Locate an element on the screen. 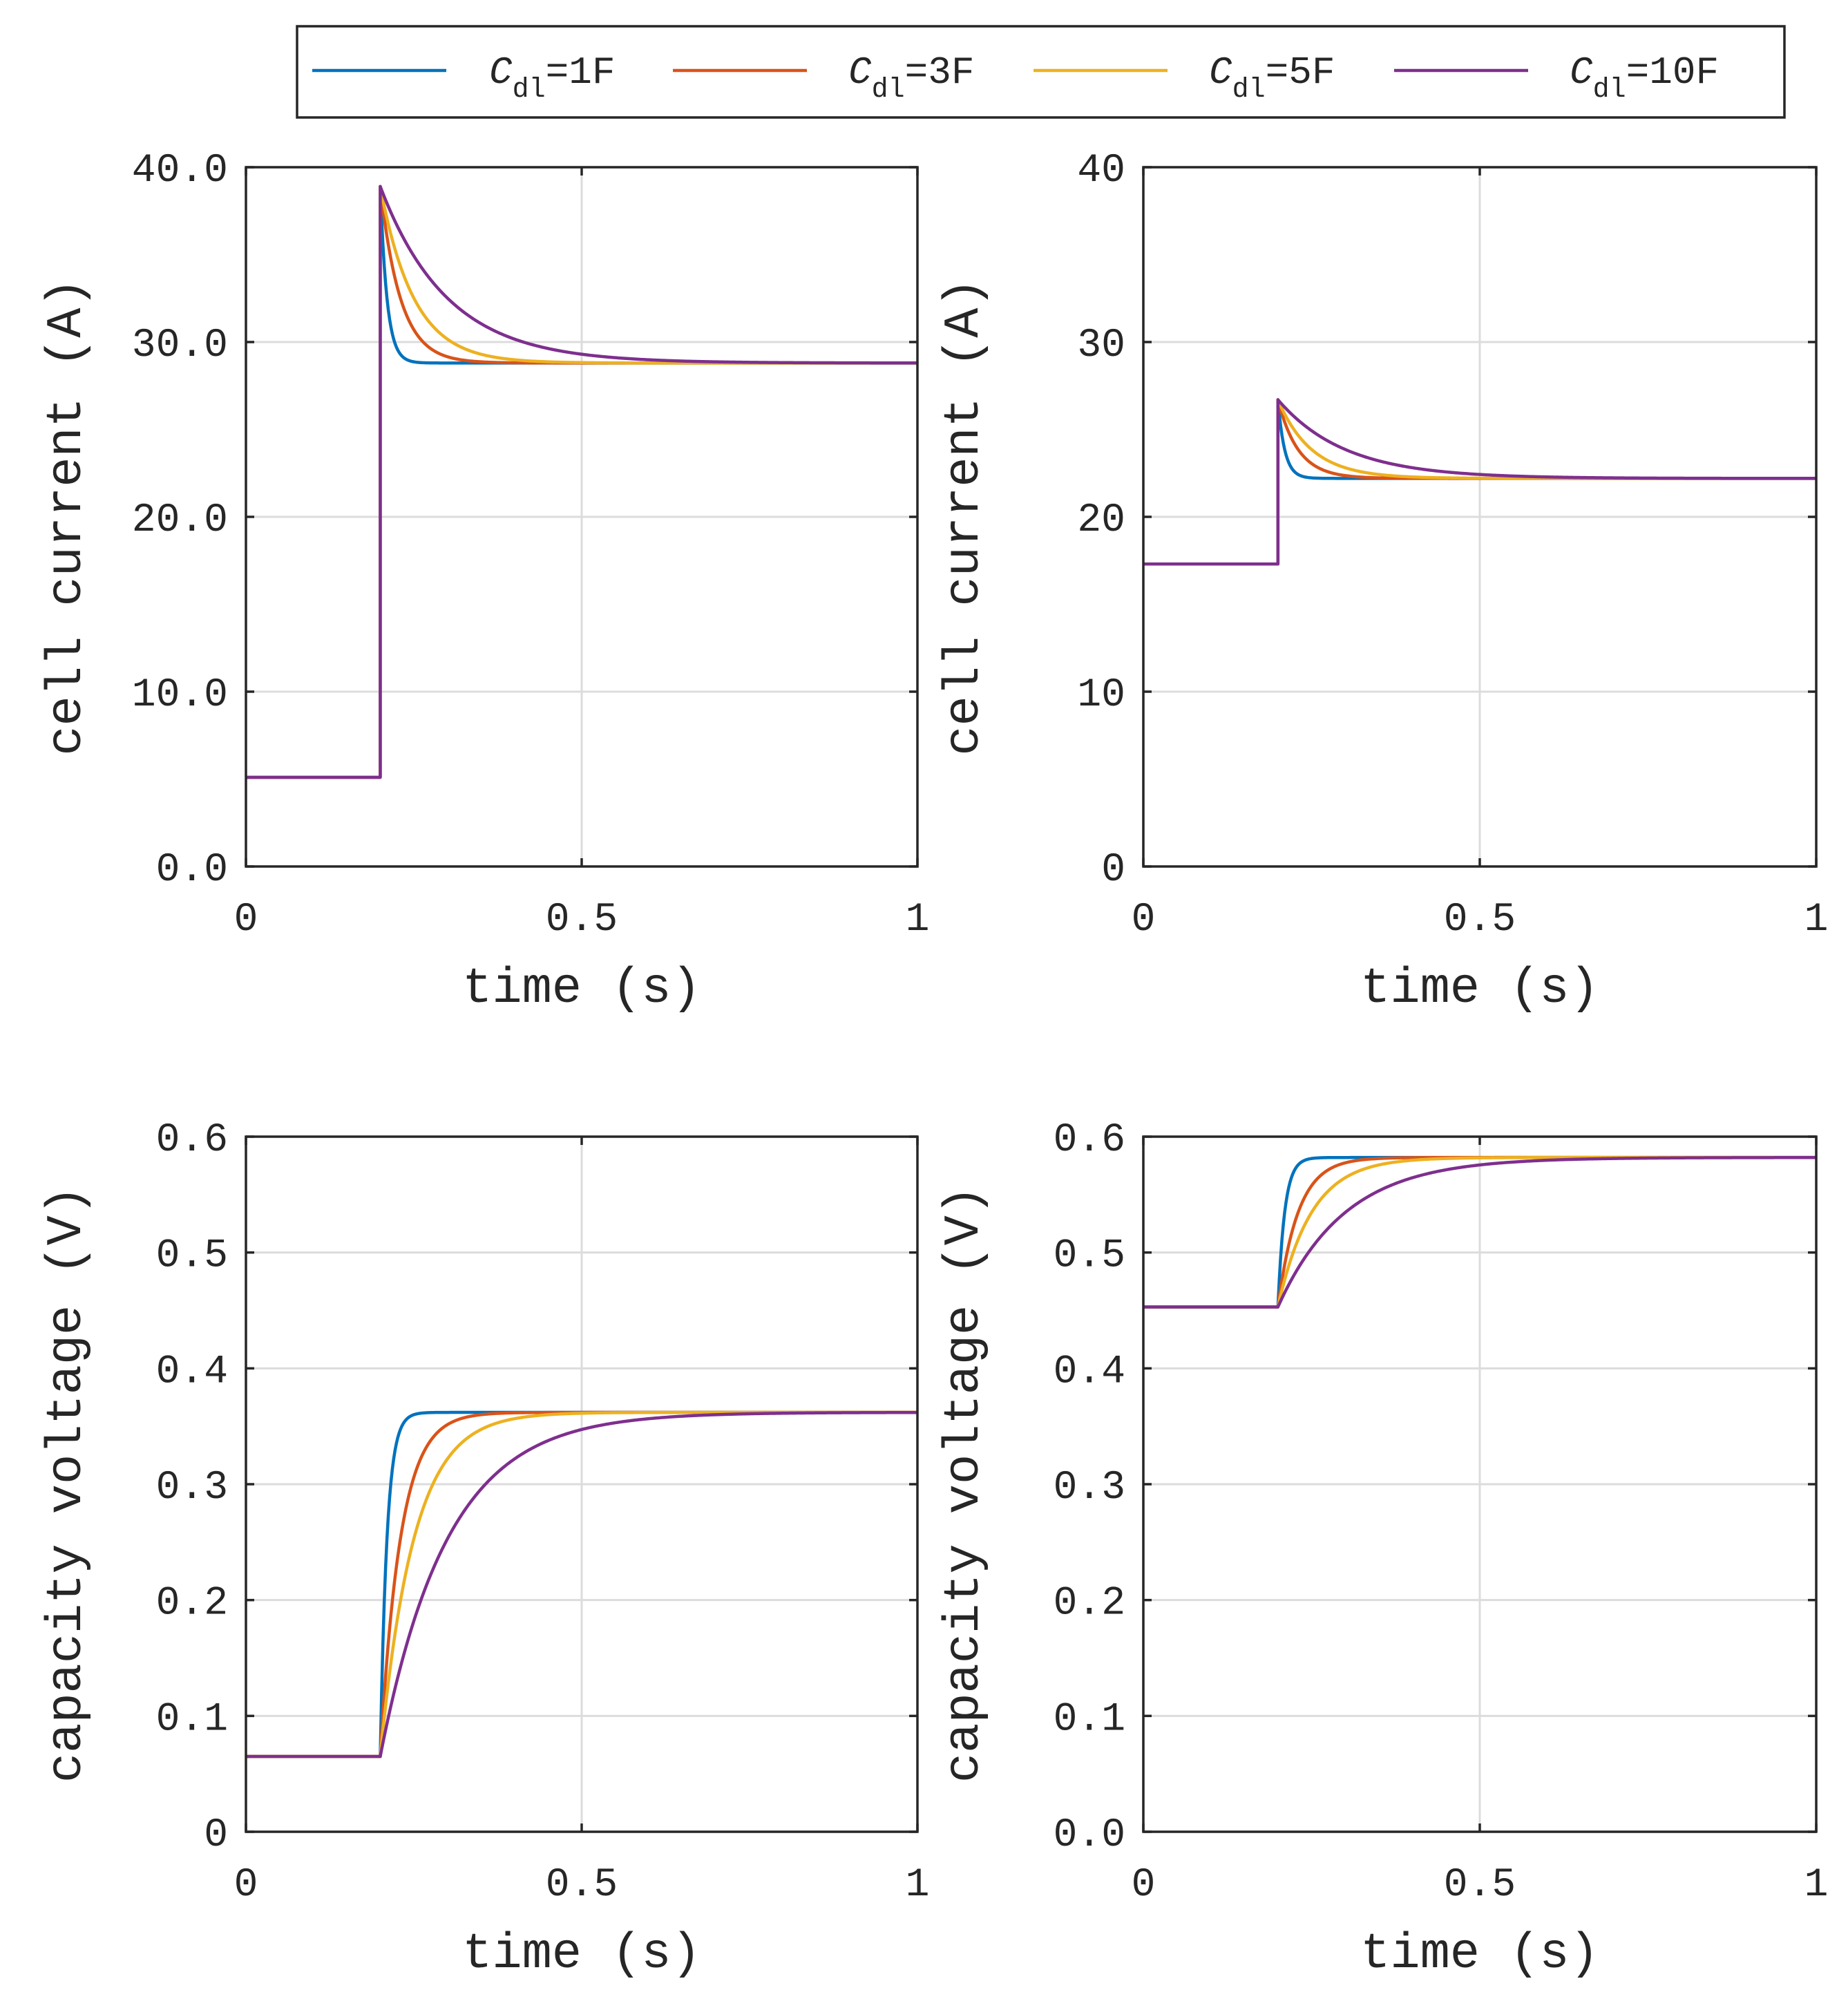 The image size is (1848, 1990). legend-entry: Cdl=5F is located at coordinates (1184, 78).